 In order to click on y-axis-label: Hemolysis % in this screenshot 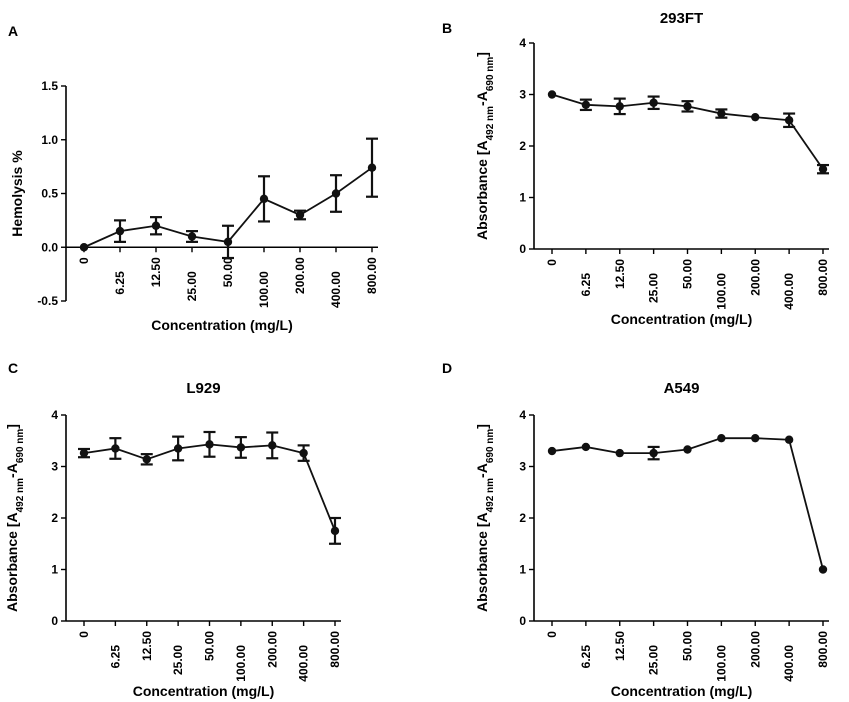, I will do `click(17, 193)`.